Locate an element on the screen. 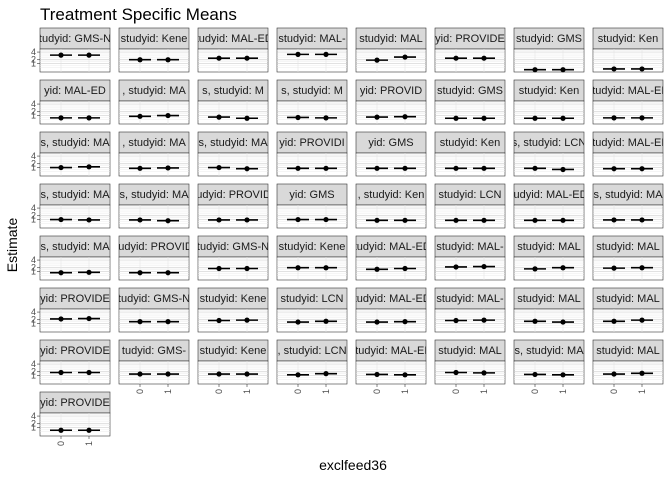  facet-panel: yid: PROVID is located at coordinates (391, 102).